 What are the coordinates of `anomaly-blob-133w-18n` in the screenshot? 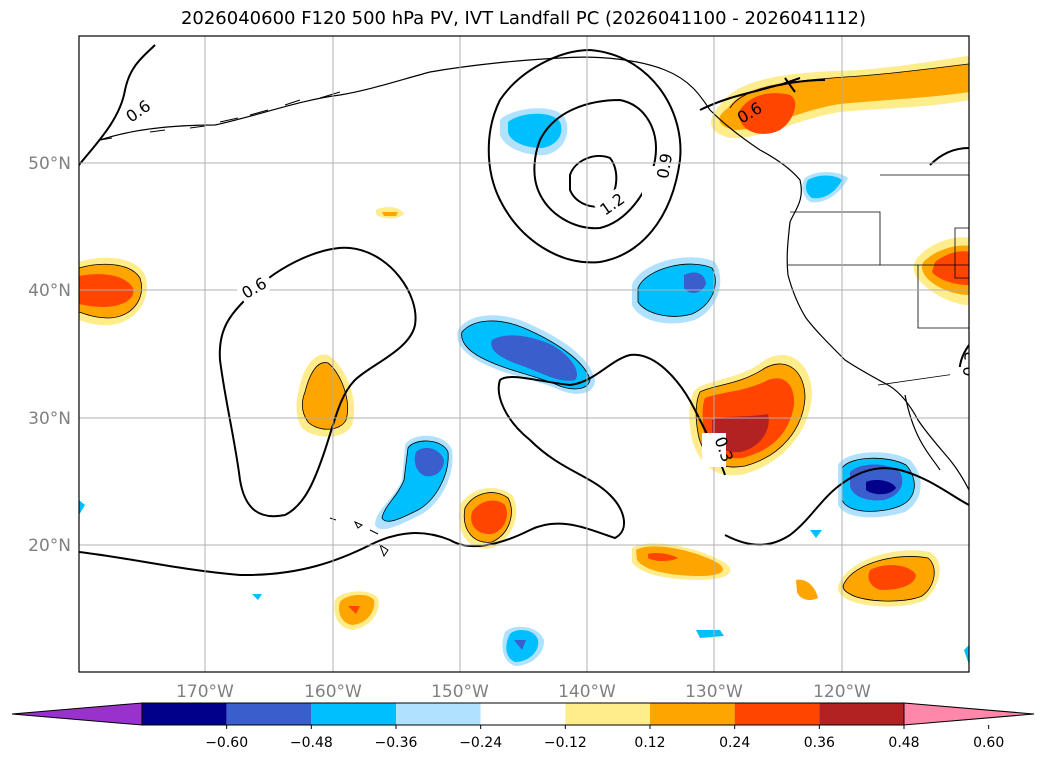 It's located at (681, 561).